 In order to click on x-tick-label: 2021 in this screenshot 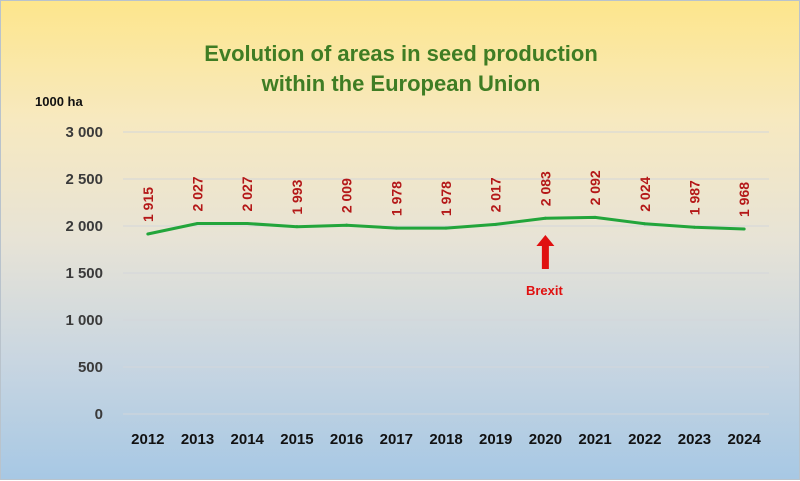, I will do `click(594, 439)`.